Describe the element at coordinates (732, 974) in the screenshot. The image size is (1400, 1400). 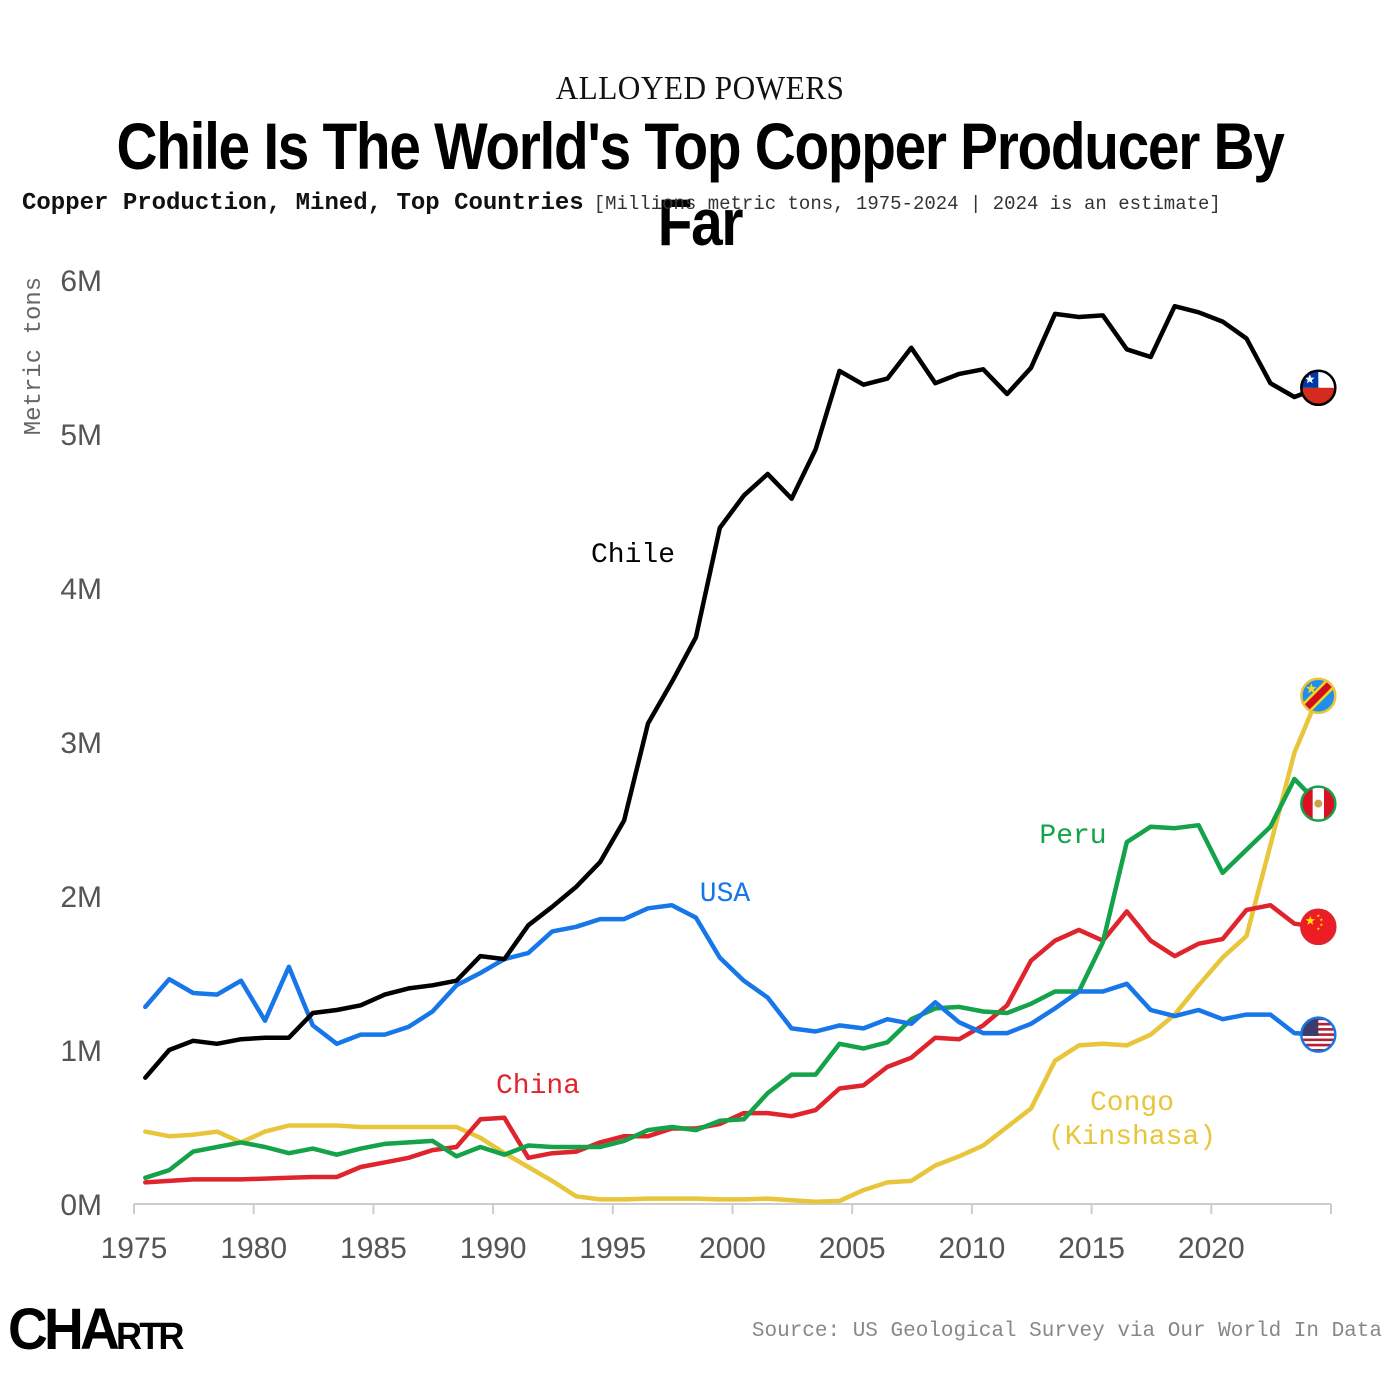
I see `series-line-usa` at that location.